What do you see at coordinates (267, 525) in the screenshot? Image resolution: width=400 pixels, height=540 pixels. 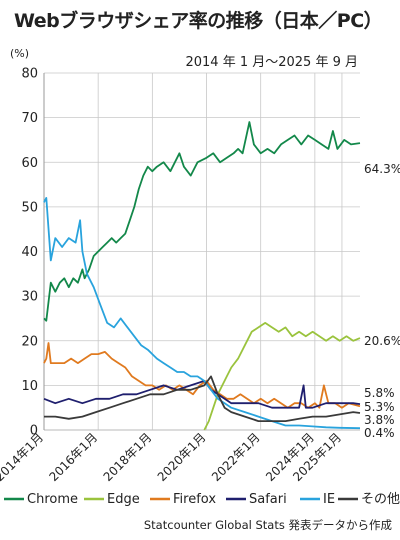 I see `source-note: Statcounter Global Stats 発表データから作成` at bounding box center [267, 525].